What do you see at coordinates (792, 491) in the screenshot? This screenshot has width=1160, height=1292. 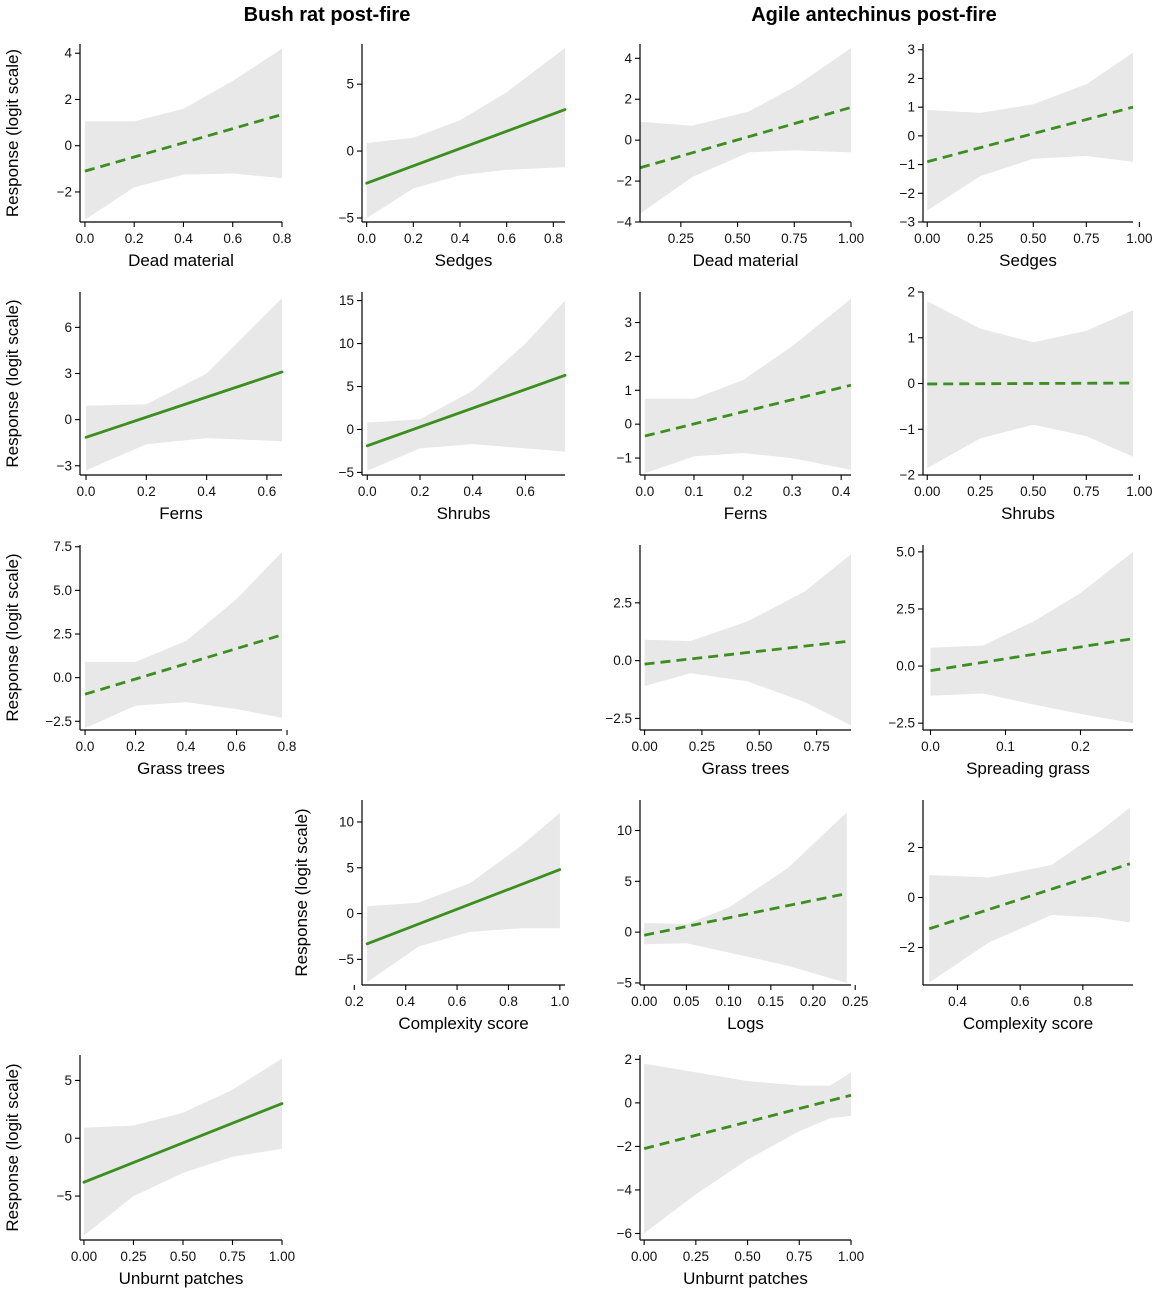 I see `x-tick-label: 0.3` at bounding box center [792, 491].